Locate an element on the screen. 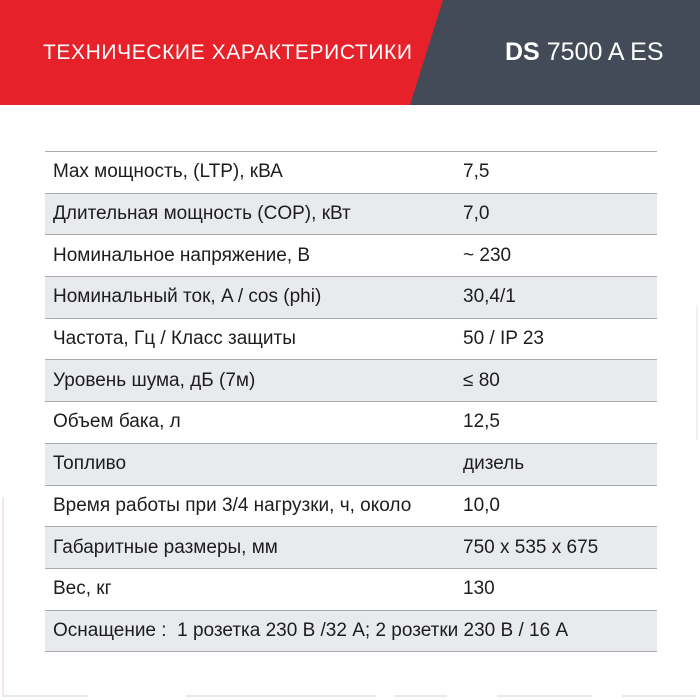 Image resolution: width=700 pixels, height=700 pixels. row-value: 7,0 is located at coordinates (476, 214).